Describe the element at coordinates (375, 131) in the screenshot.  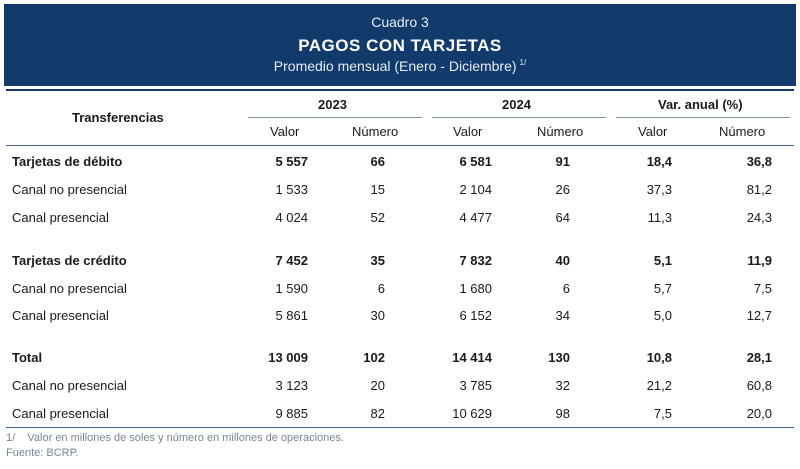
I see `col-header-numero-2023: Número` at that location.